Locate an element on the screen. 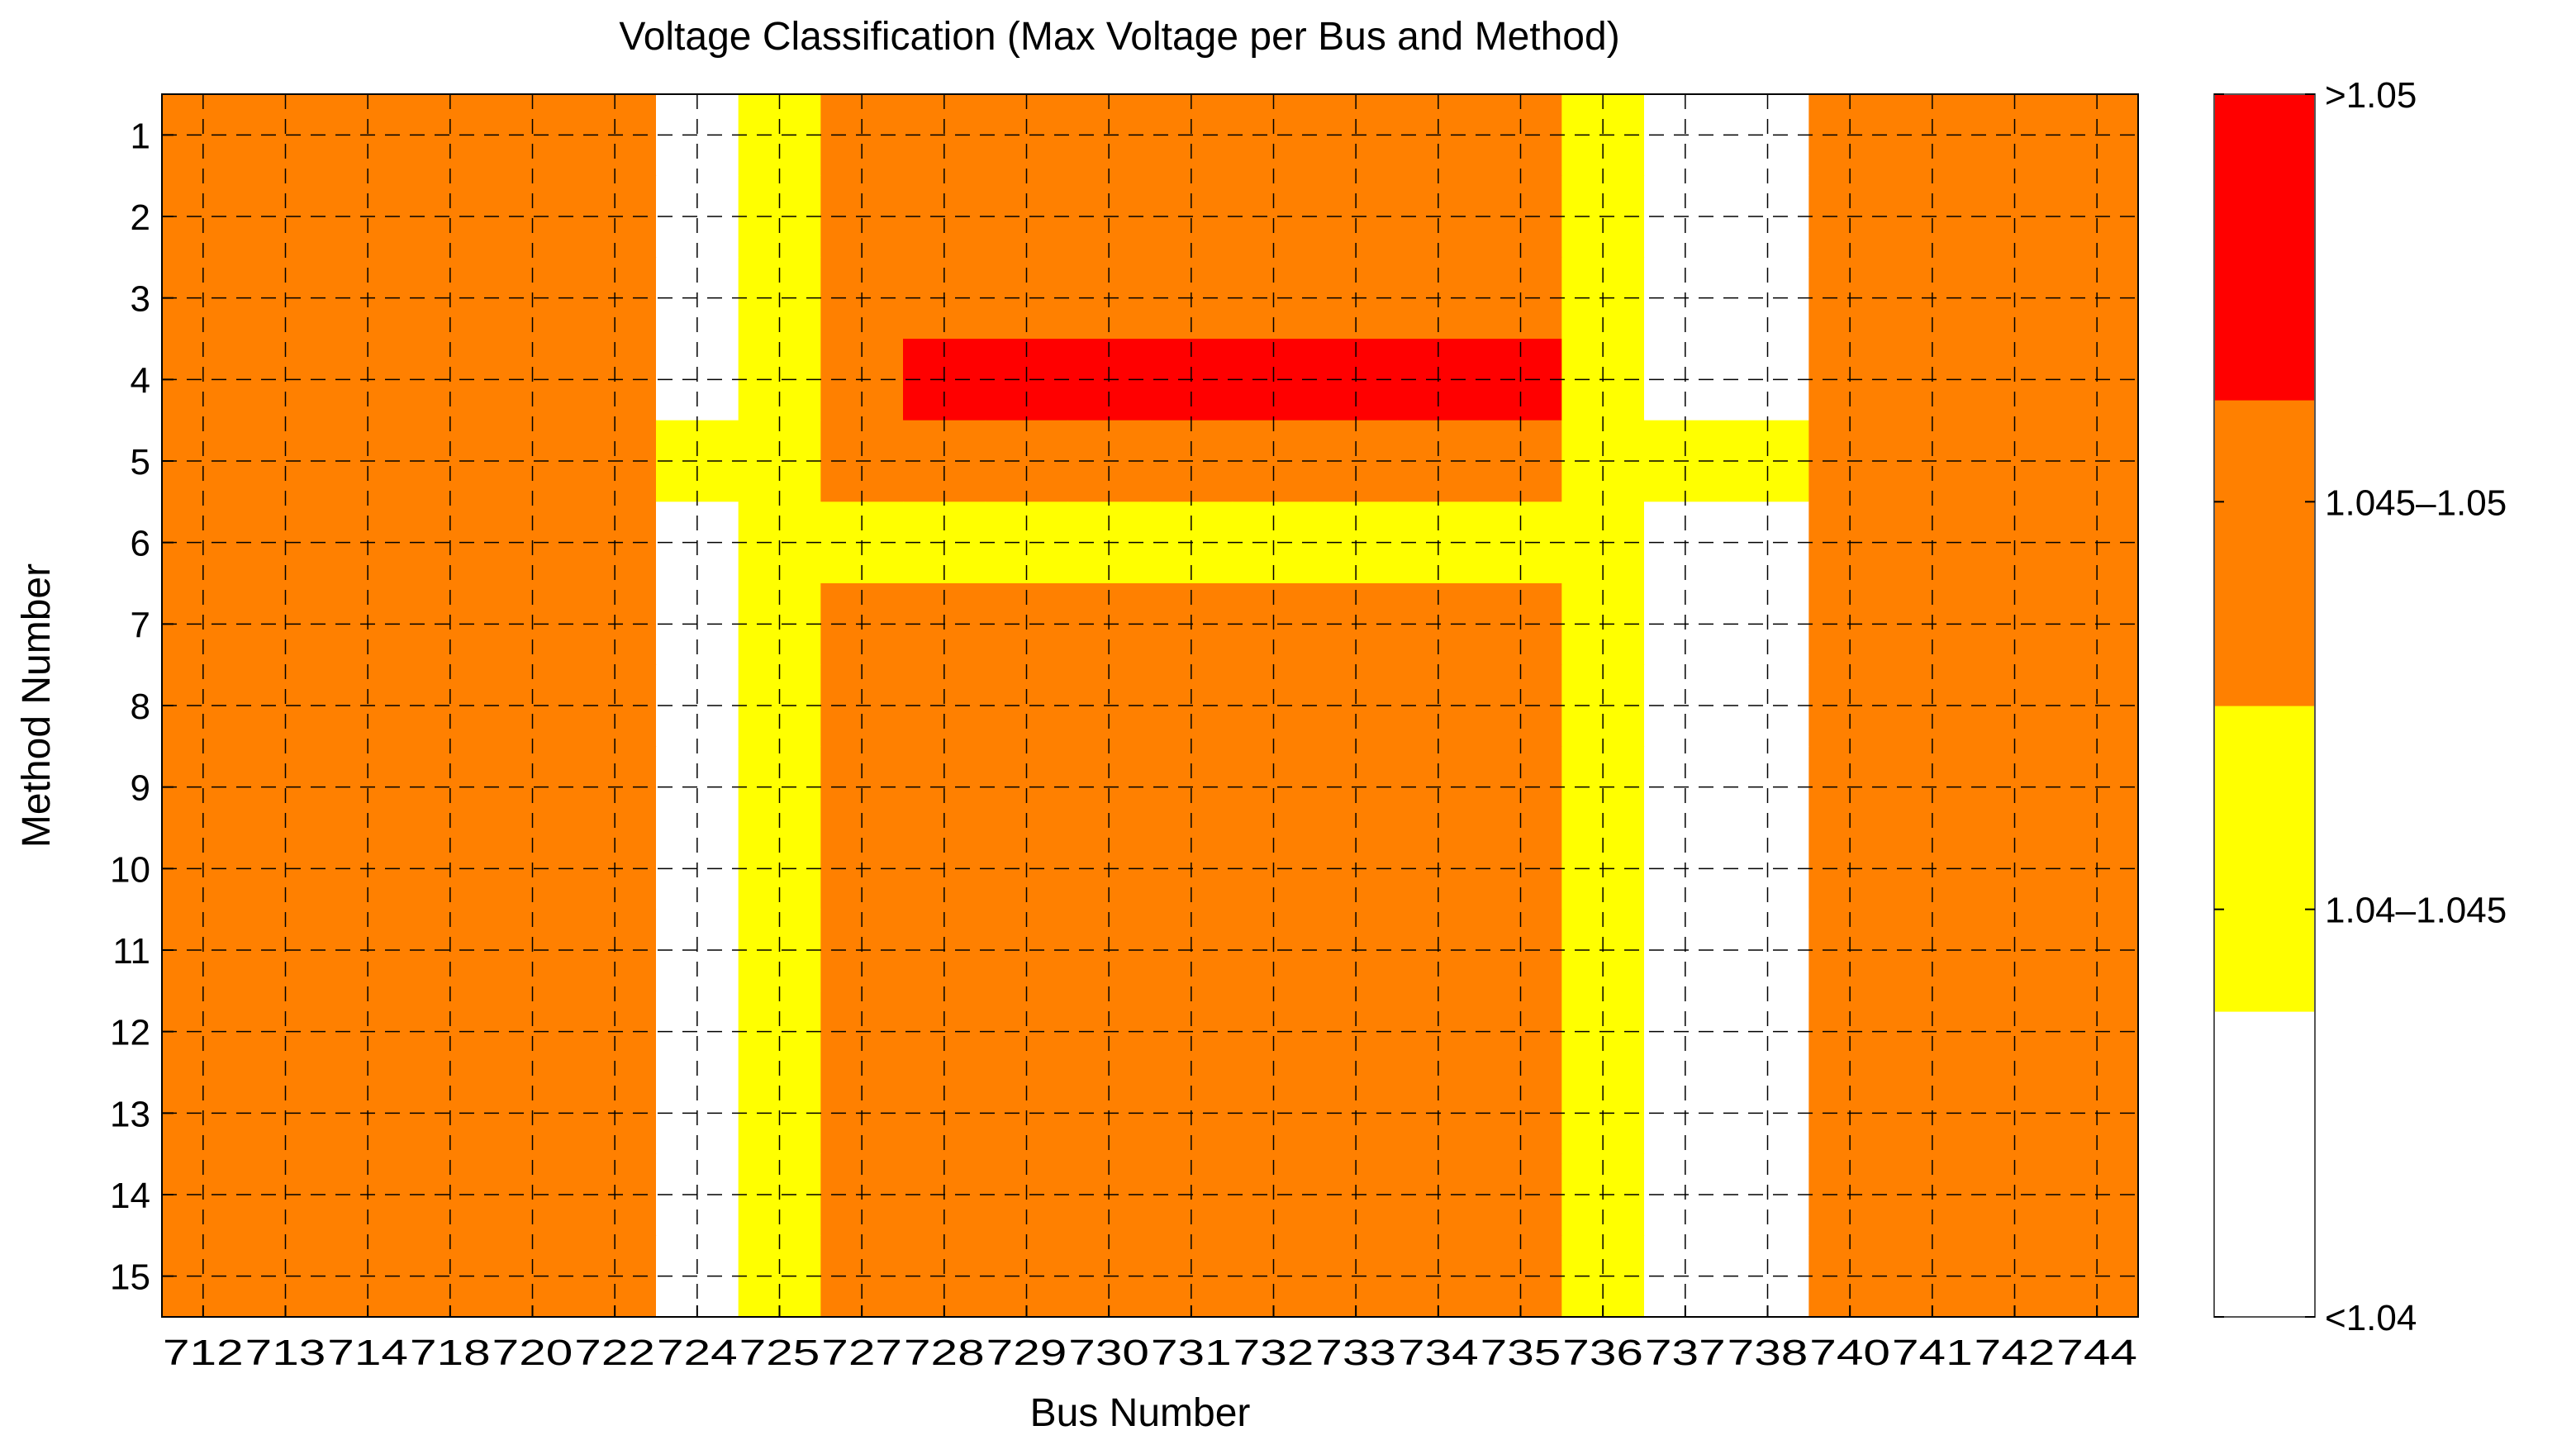 Image resolution: width=2576 pixels, height=1440 pixels. colorbar is located at coordinates (2264, 706).